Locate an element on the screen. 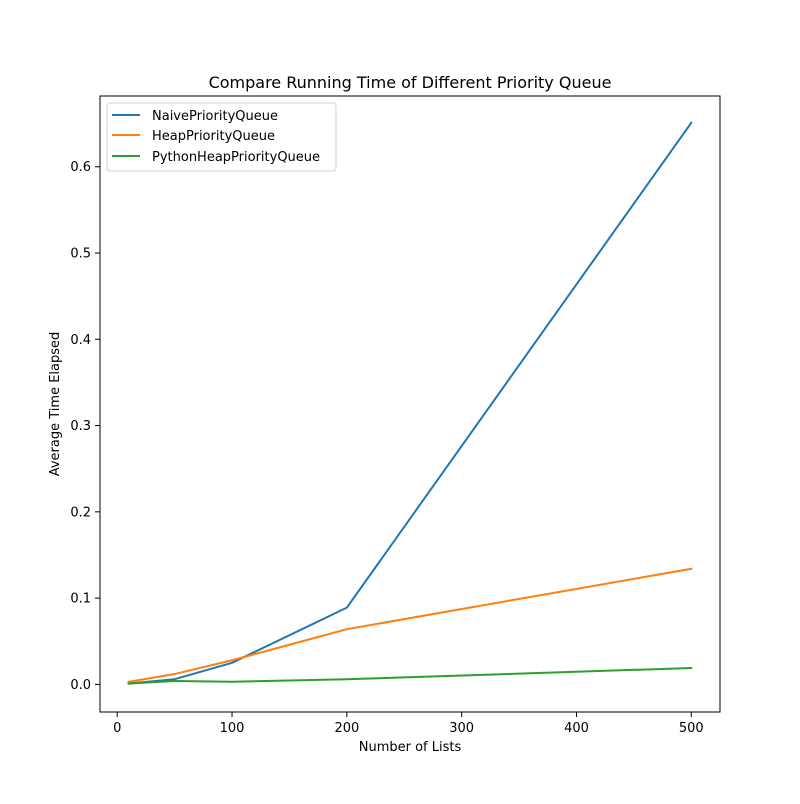 This screenshot has width=800, height=804. x-tick-label: 300 is located at coordinates (461, 728).